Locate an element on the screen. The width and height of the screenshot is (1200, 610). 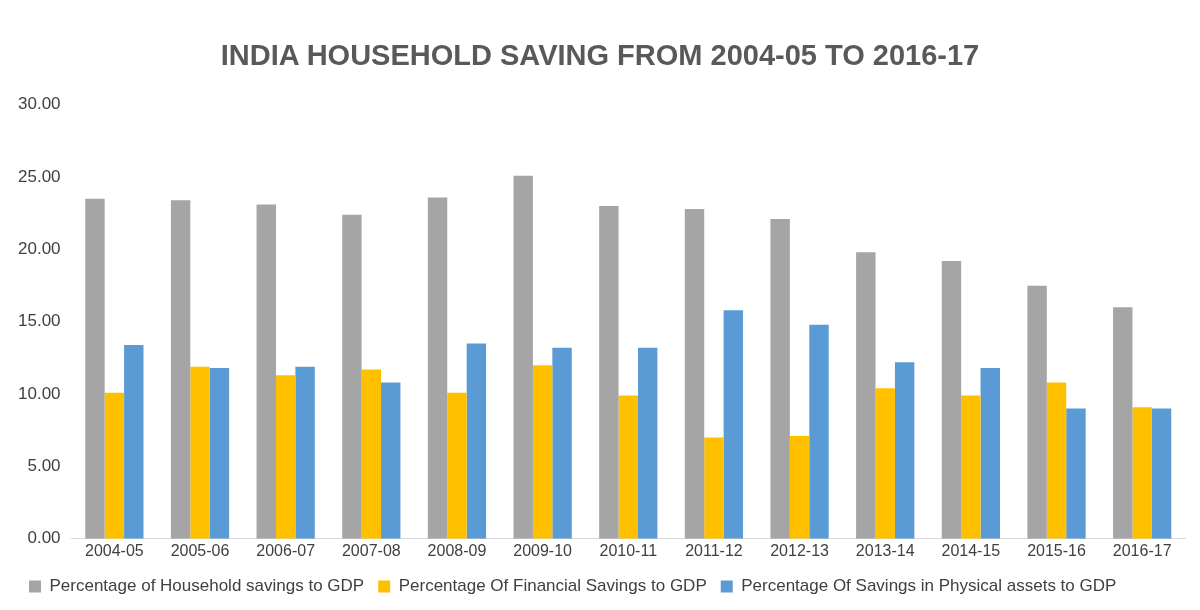
legend-label: Percentage Of Savings in Physical assets to GDP is located at coordinates (929, 586).